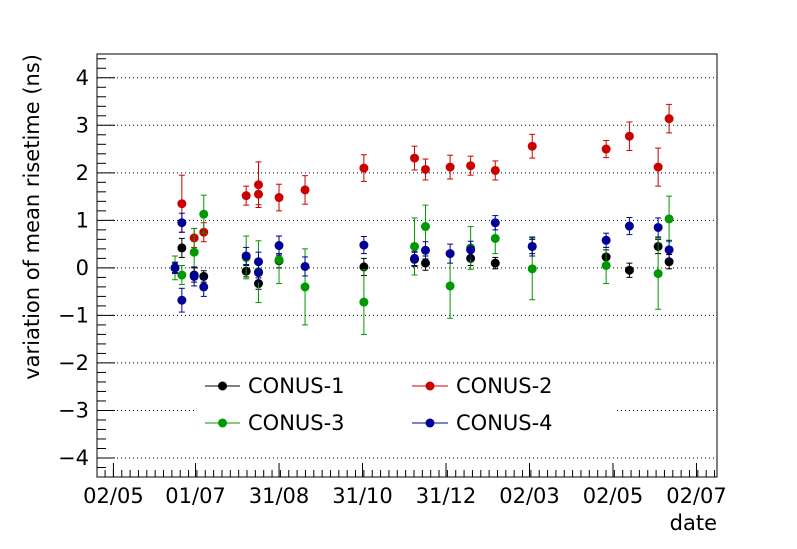  Describe the element at coordinates (82, 78) in the screenshot. I see `y-tick-label: 4` at that location.